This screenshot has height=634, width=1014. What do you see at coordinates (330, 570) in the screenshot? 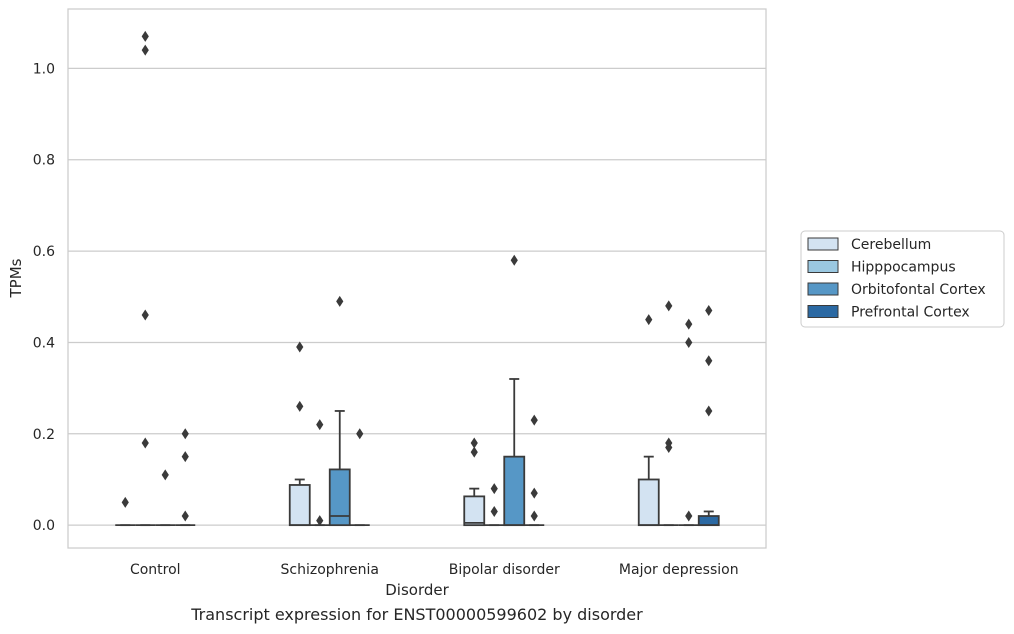
I see `x-tick-label: Schizophrenia` at bounding box center [330, 570].